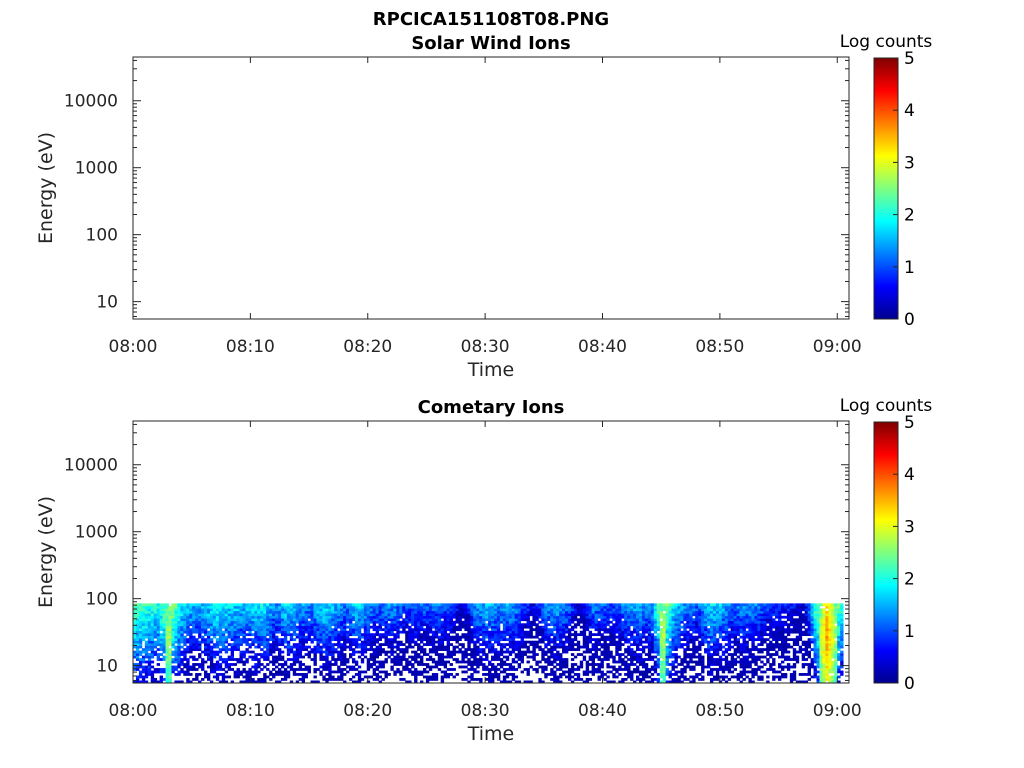 The height and width of the screenshot is (768, 1024). What do you see at coordinates (719, 347) in the screenshot?
I see `x-tick-label: 08:50` at bounding box center [719, 347].